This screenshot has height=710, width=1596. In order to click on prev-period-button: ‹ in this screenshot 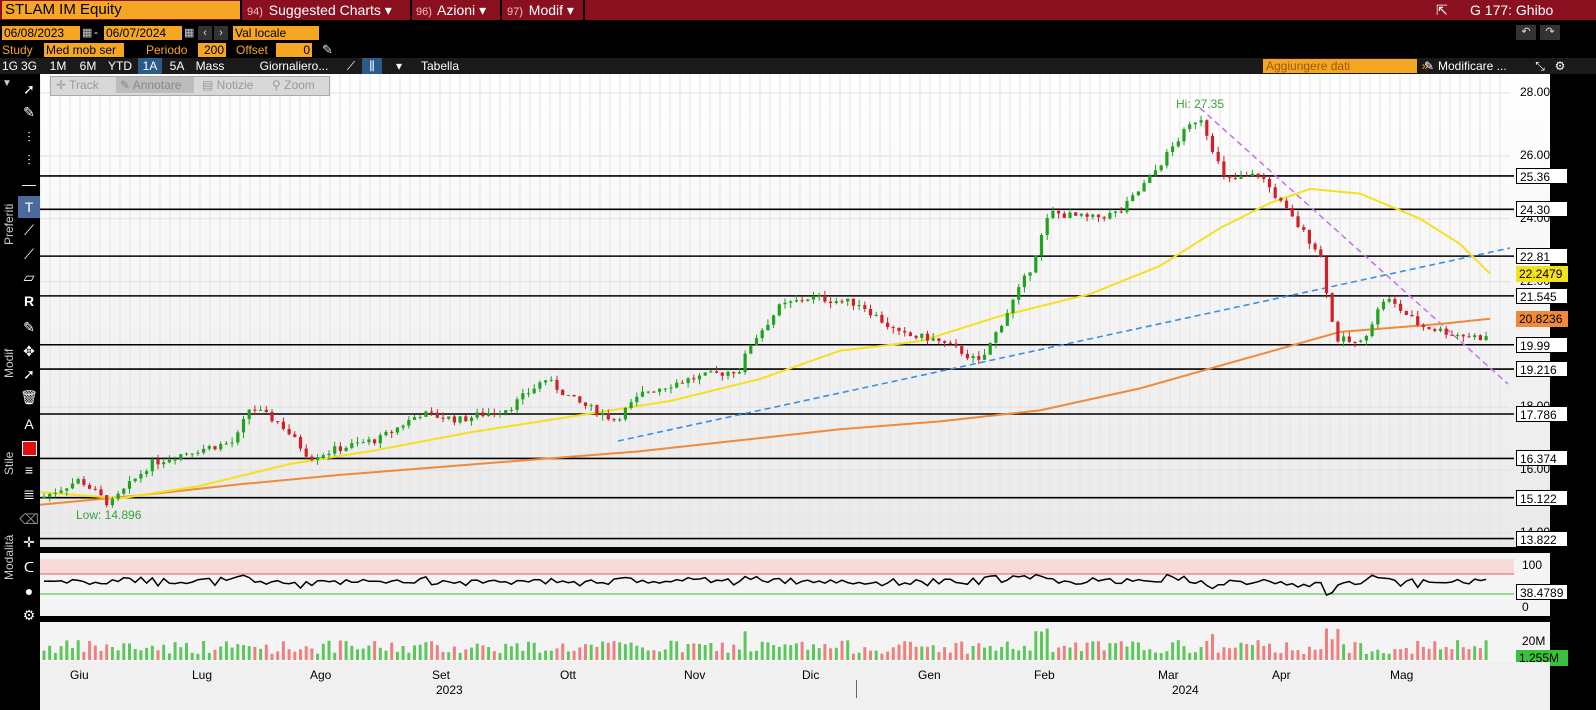, I will do `click(205, 33)`.